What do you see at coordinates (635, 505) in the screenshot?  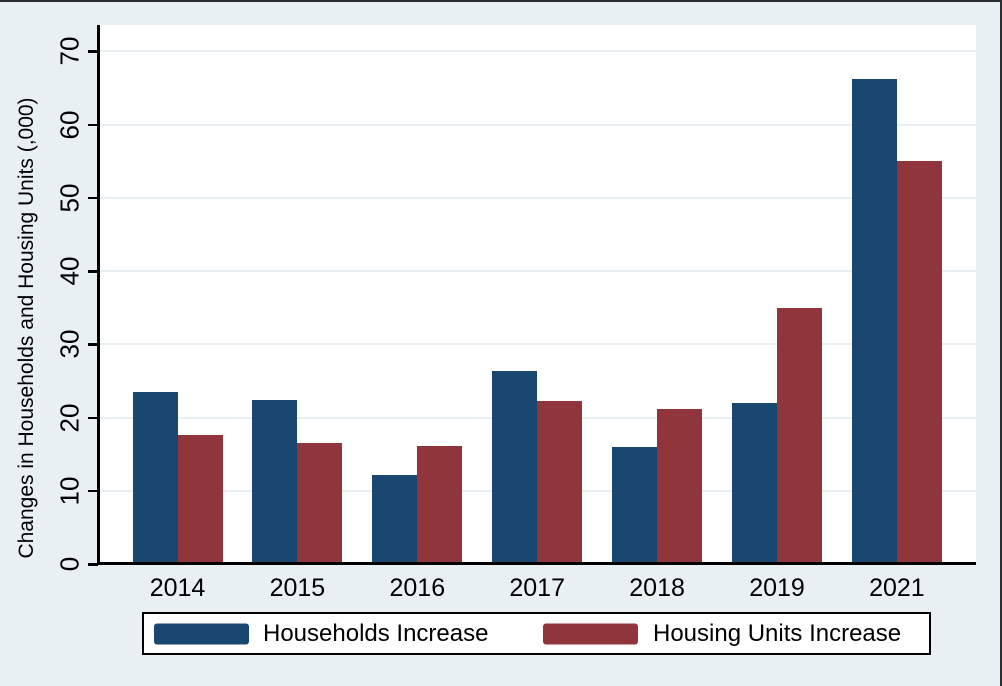 I see `bar-2018-households` at bounding box center [635, 505].